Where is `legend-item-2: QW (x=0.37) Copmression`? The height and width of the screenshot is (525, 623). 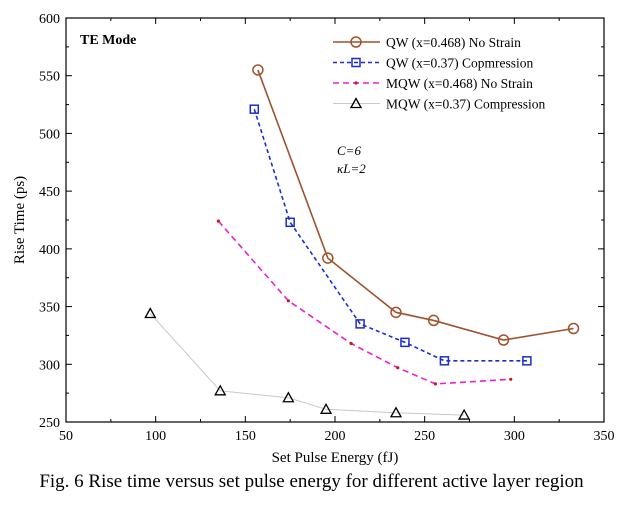
legend-item-2: QW (x=0.37) Copmression is located at coordinates (433, 63).